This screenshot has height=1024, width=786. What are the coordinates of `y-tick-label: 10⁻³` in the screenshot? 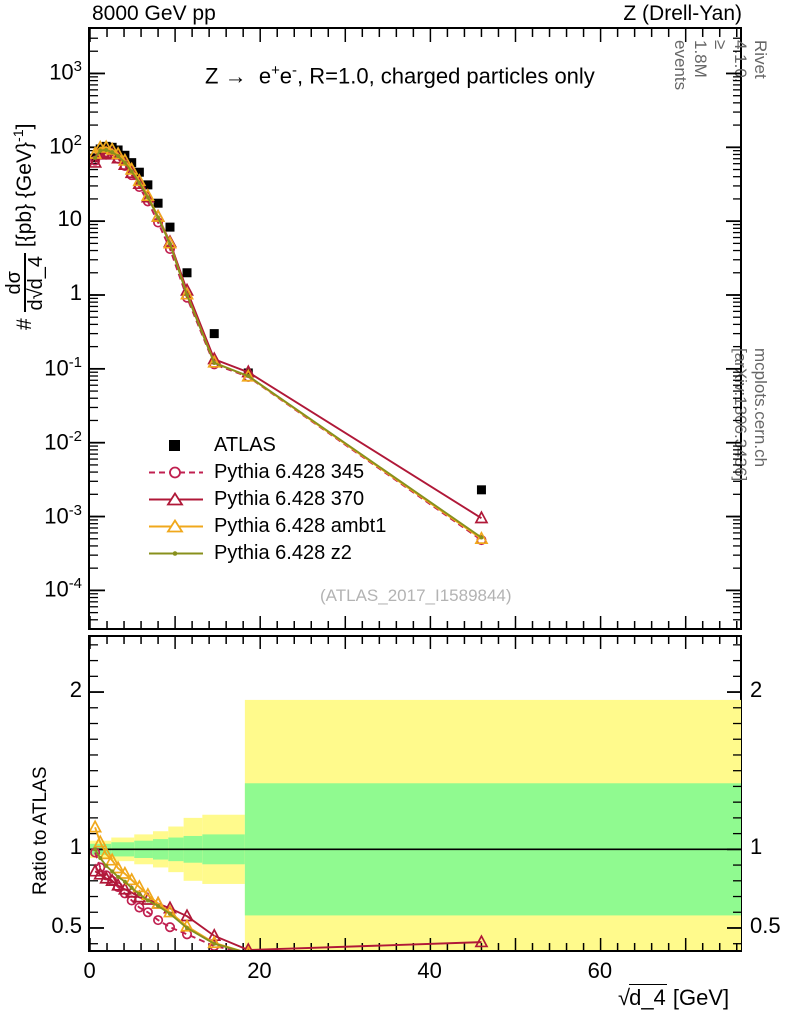 It's located at (63, 515).